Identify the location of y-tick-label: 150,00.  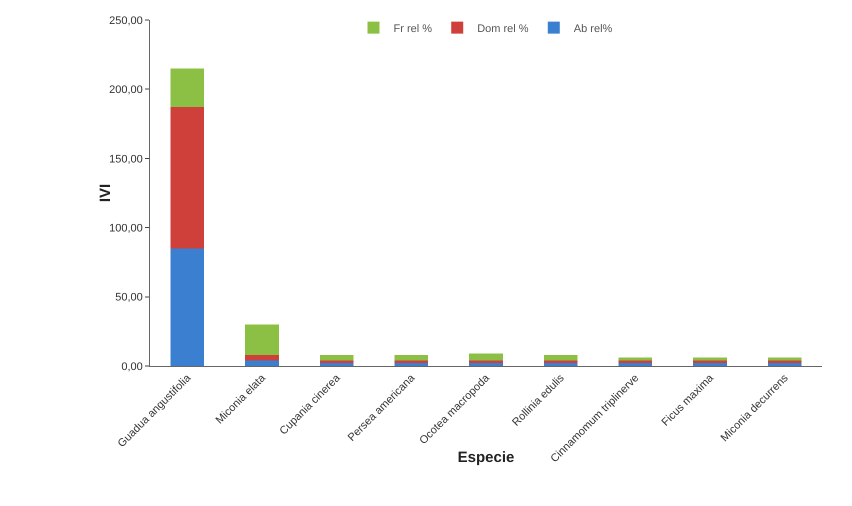
(126, 159).